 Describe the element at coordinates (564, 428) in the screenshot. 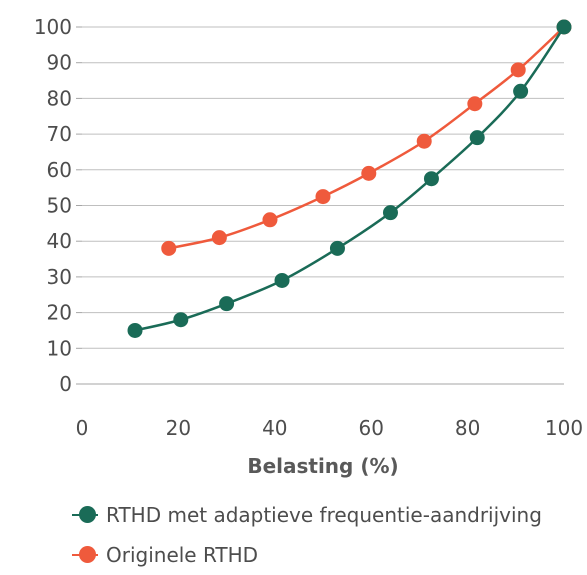

I see `x-tick-label: 100` at that location.